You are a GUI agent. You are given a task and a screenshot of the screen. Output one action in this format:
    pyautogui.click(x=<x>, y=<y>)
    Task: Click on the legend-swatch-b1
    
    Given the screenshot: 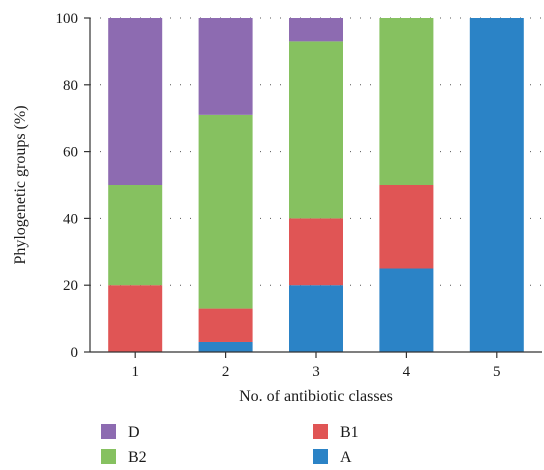 What is the action you would take?
    pyautogui.click(x=320, y=431)
    